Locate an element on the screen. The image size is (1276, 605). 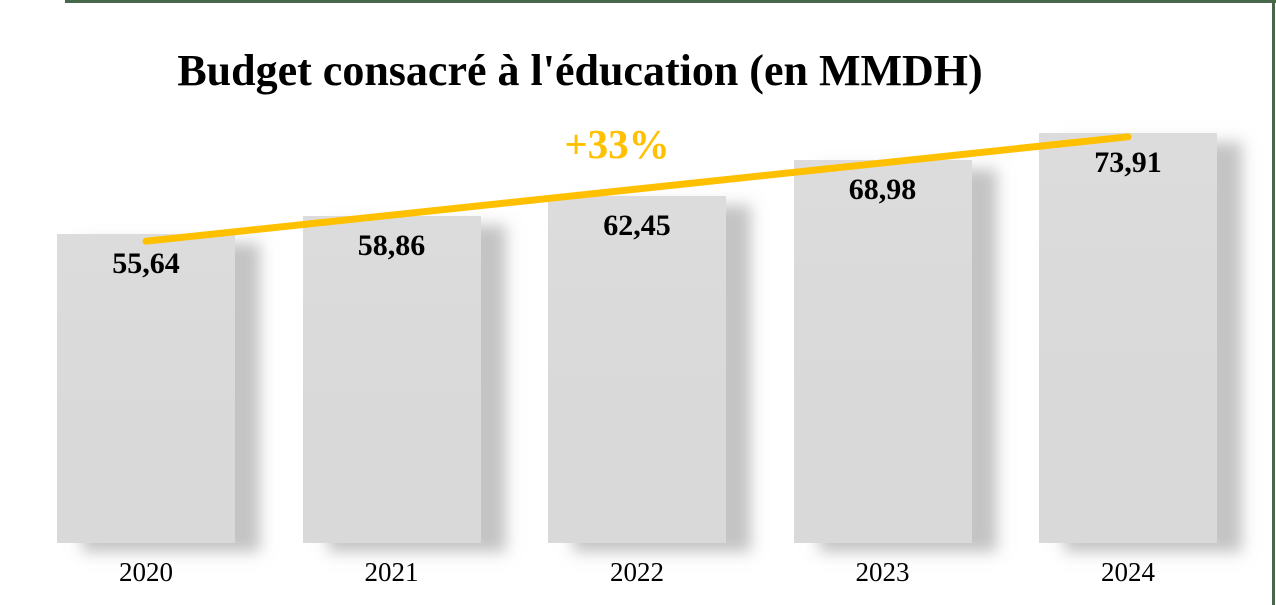
bar-group-2024: 73,91 2024 is located at coordinates (1128, 302).